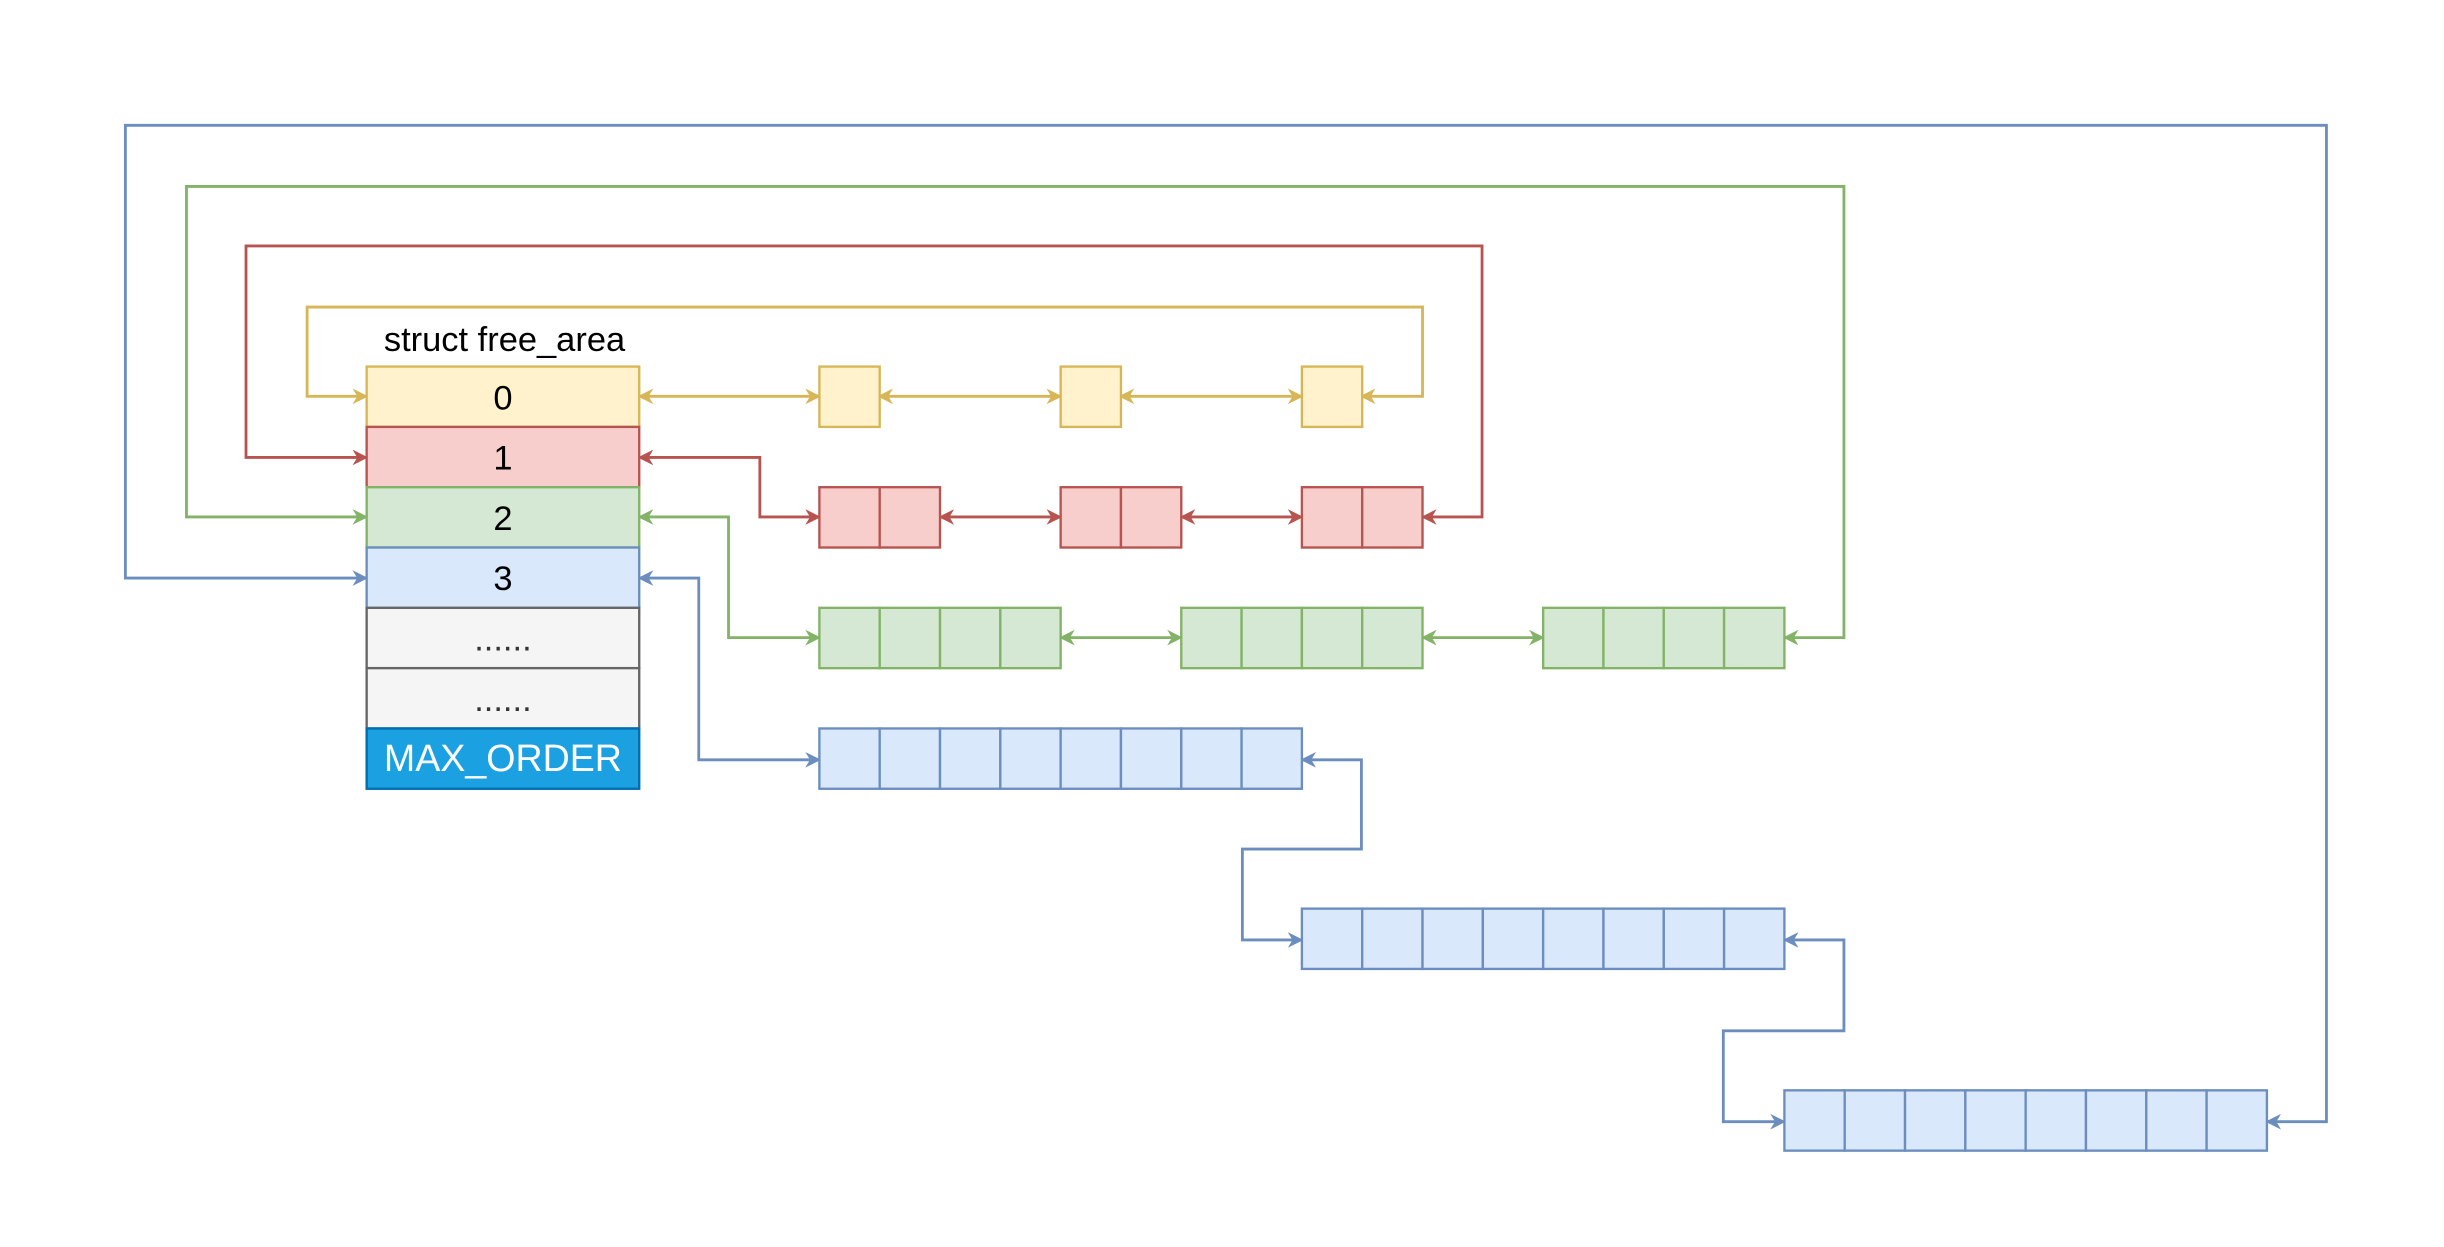 The width and height of the screenshot is (2444, 1247). I want to click on table-row-label: 0, so click(502, 398).